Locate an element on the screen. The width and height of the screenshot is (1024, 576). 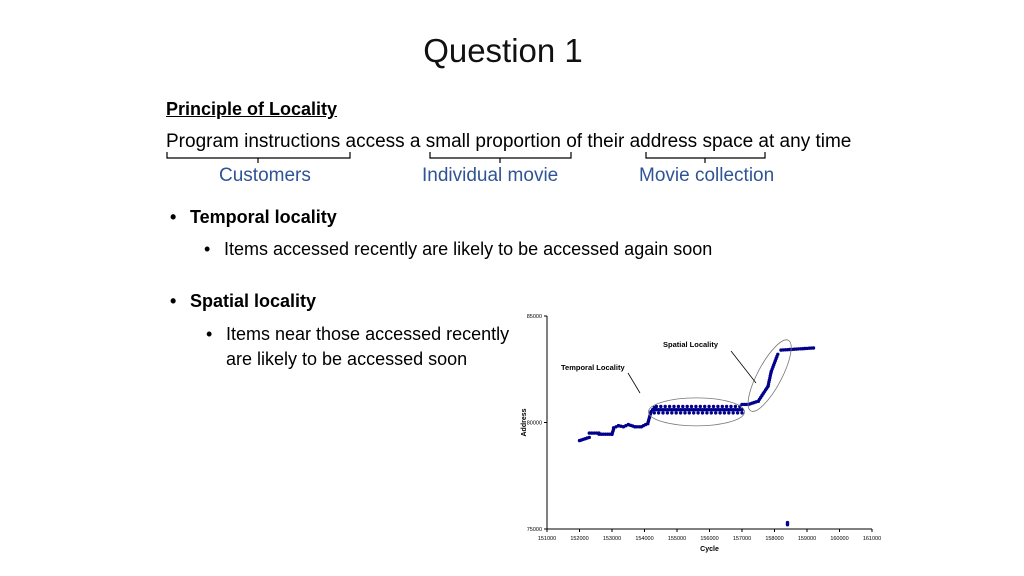
x-tick-label: 153000 is located at coordinates (612, 539).